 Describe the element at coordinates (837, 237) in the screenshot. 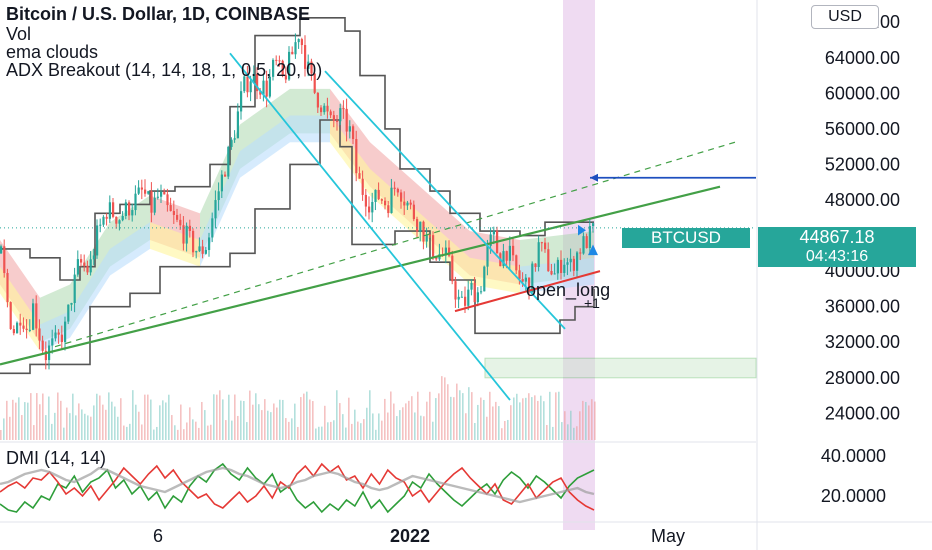

I see `last-price-label: 44867.18` at that location.